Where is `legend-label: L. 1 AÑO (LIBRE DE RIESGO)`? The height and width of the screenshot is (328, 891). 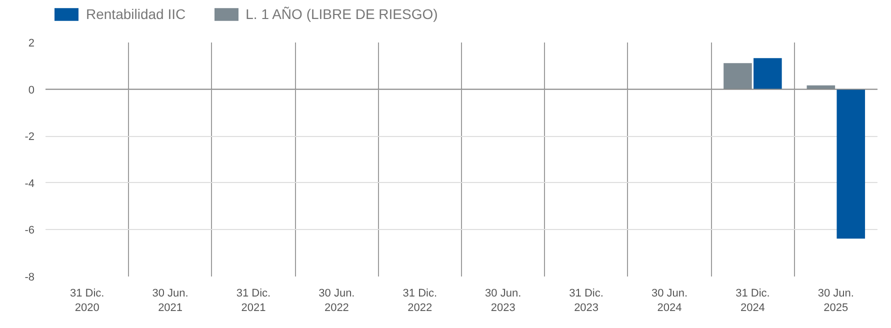
legend-label: L. 1 AÑO (LIBRE DE RIESGO) is located at coordinates (342, 14).